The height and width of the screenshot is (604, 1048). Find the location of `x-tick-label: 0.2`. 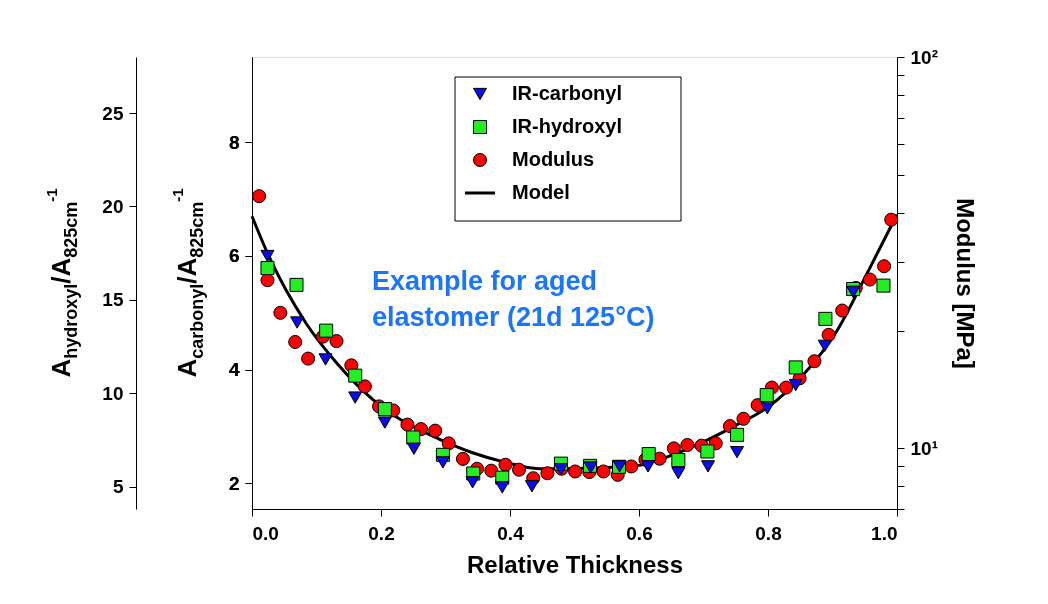

x-tick-label: 0.2 is located at coordinates (381, 533).